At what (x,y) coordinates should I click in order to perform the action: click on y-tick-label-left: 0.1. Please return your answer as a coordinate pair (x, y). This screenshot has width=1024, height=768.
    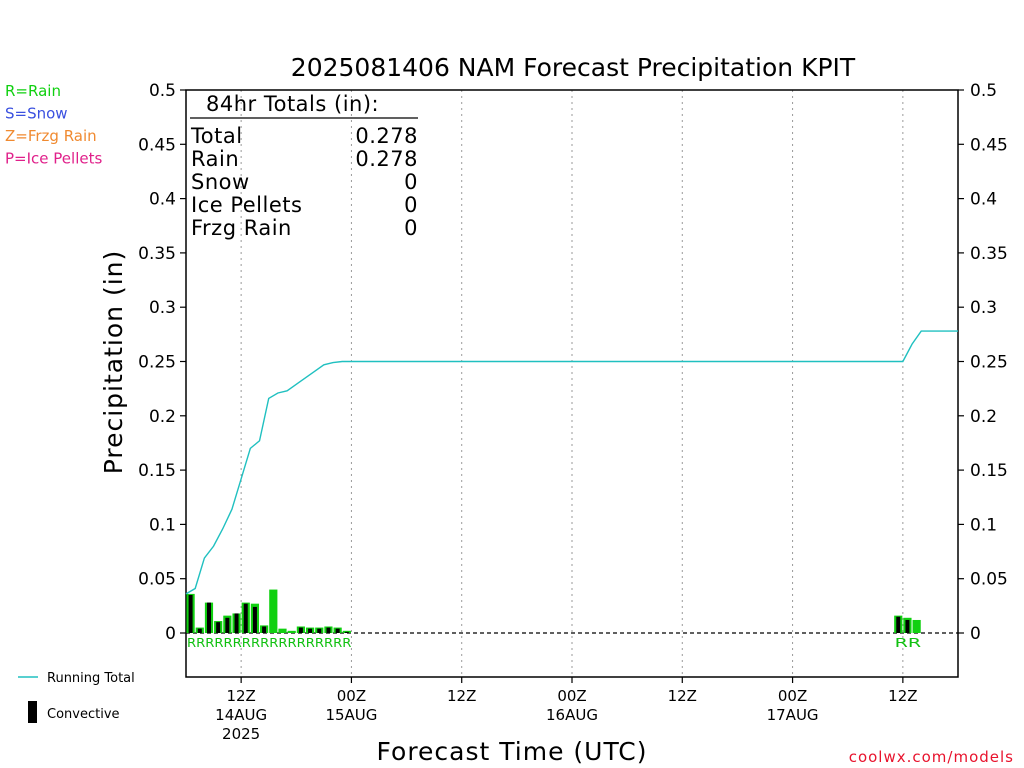
    Looking at the image, I should click on (162, 525).